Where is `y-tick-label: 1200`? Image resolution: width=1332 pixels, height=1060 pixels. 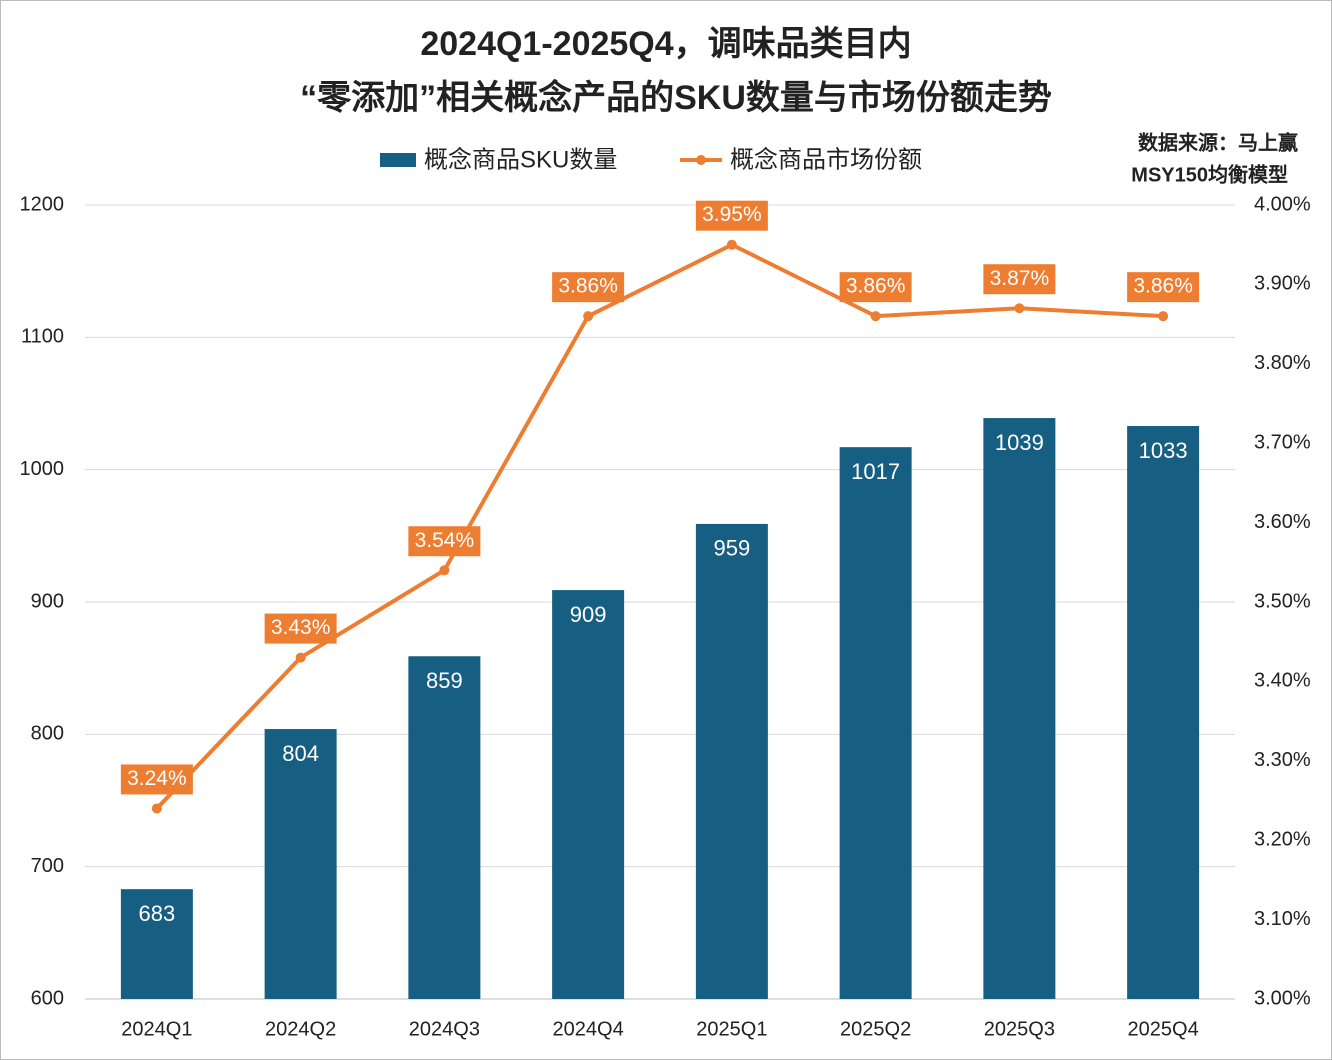
y-tick-label: 1200 is located at coordinates (42, 204).